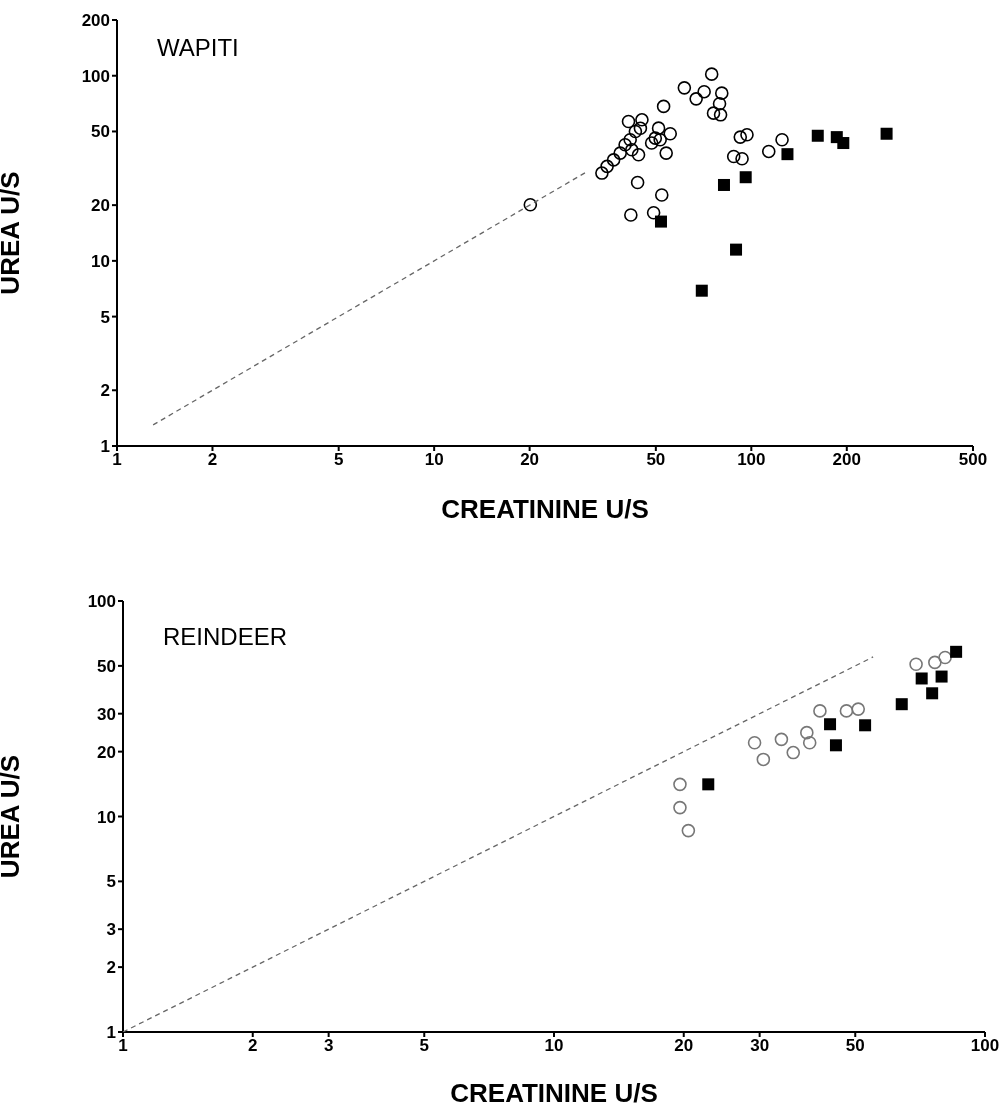  Describe the element at coordinates (225, 637) in the screenshot. I see `text: REINDEER` at that location.